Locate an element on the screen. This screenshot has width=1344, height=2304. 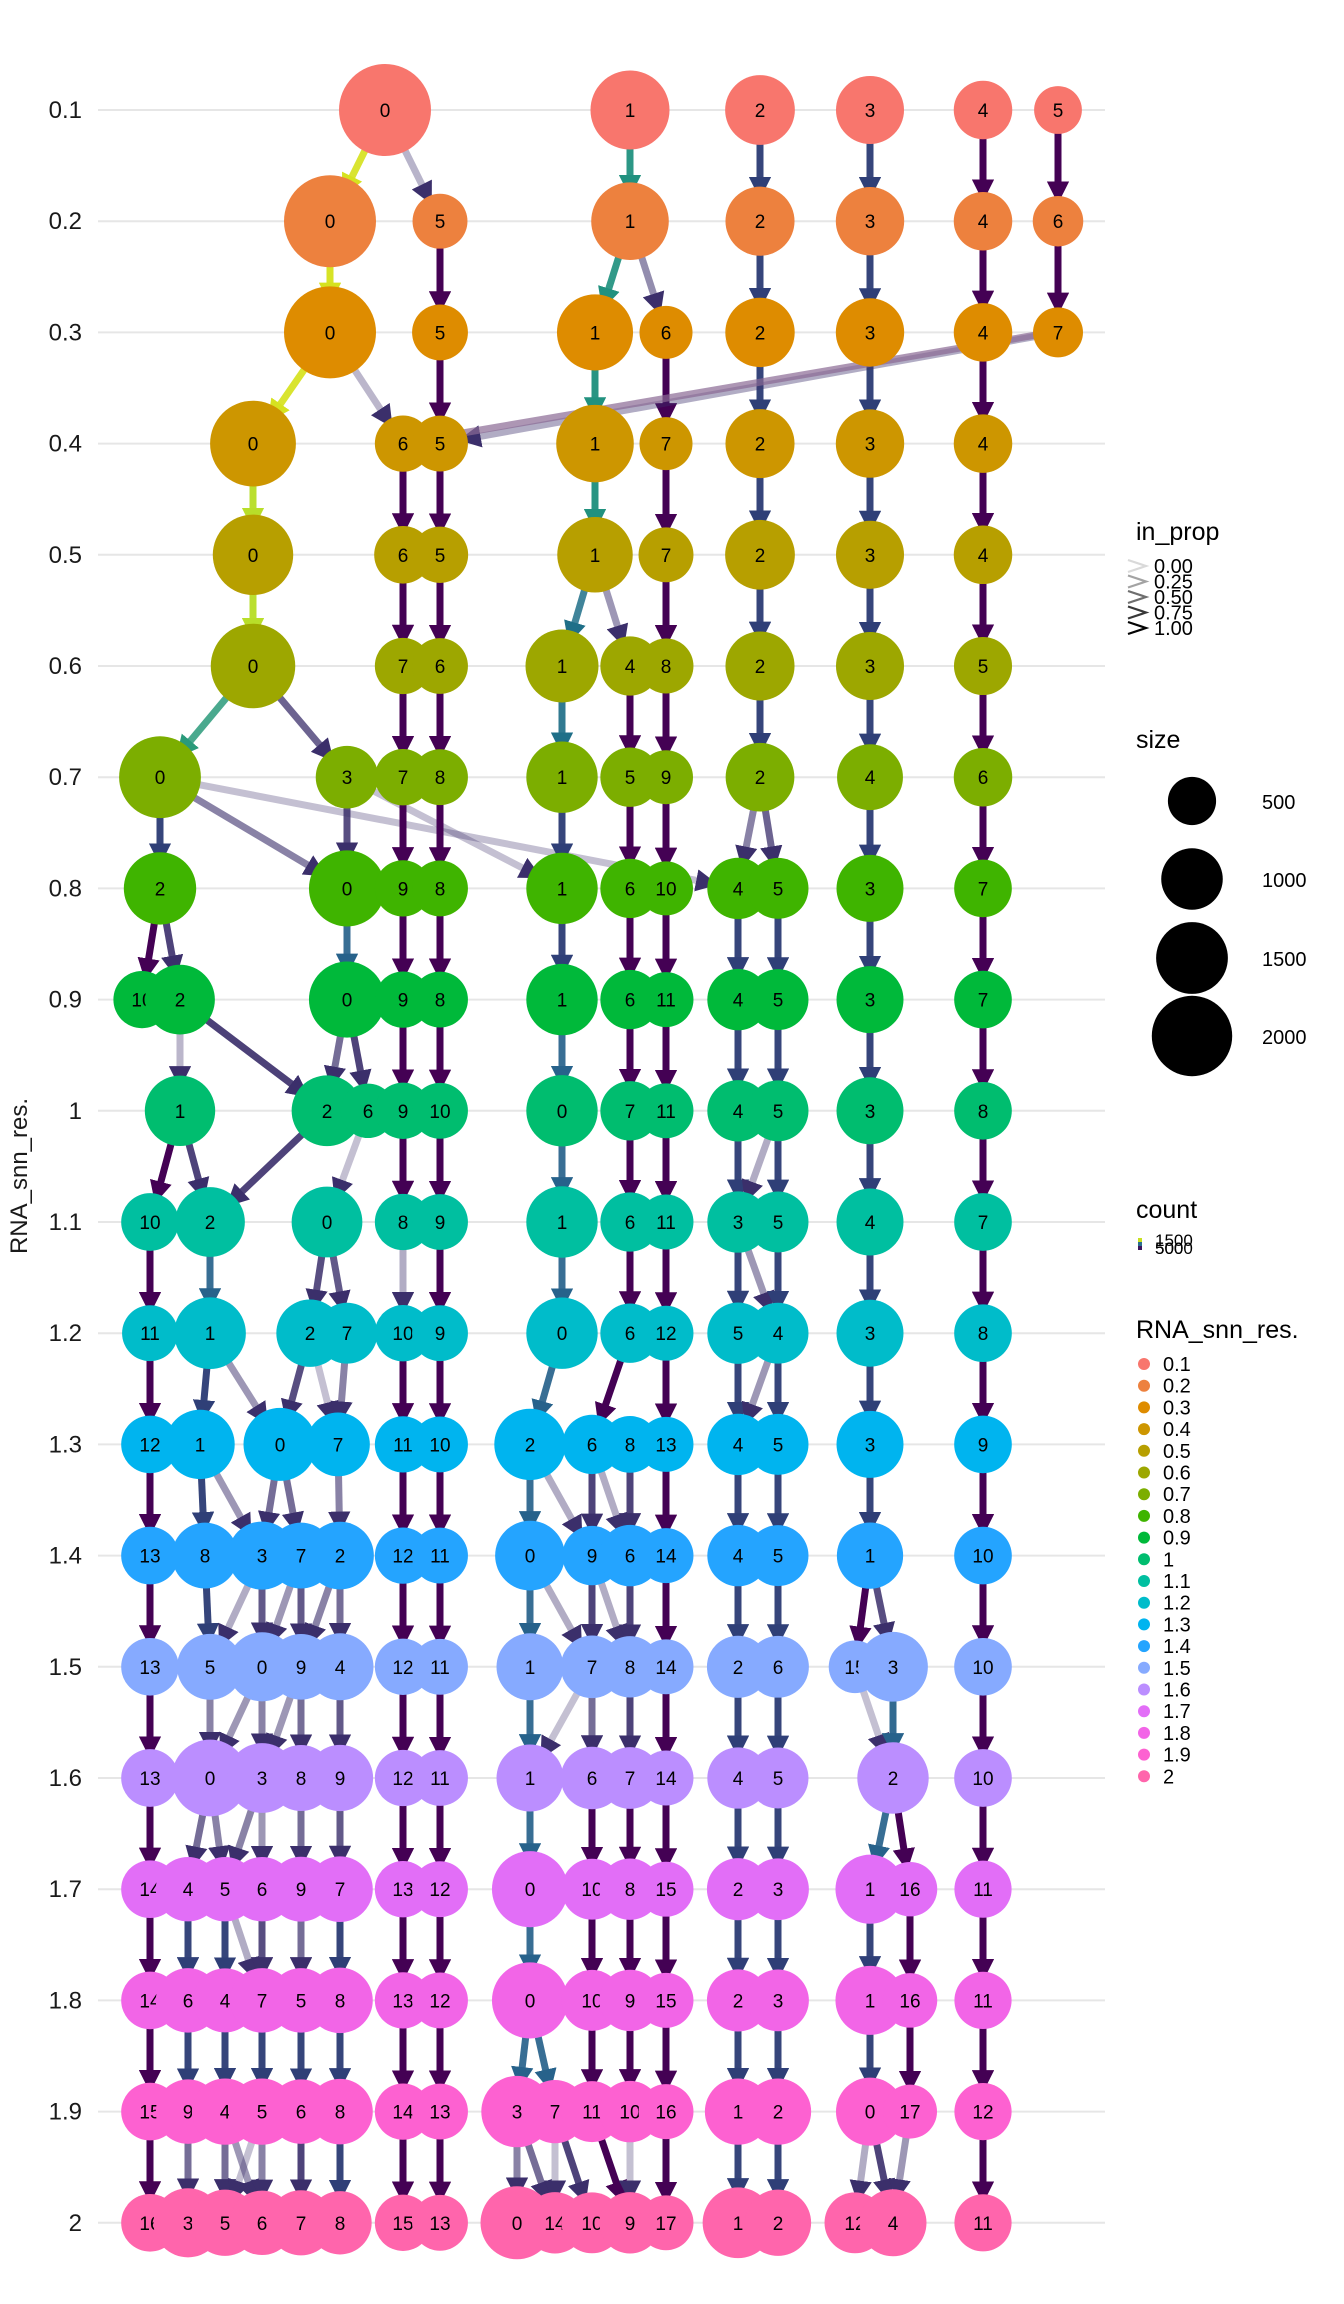
cluster-label: 13 is located at coordinates (149, 1668).